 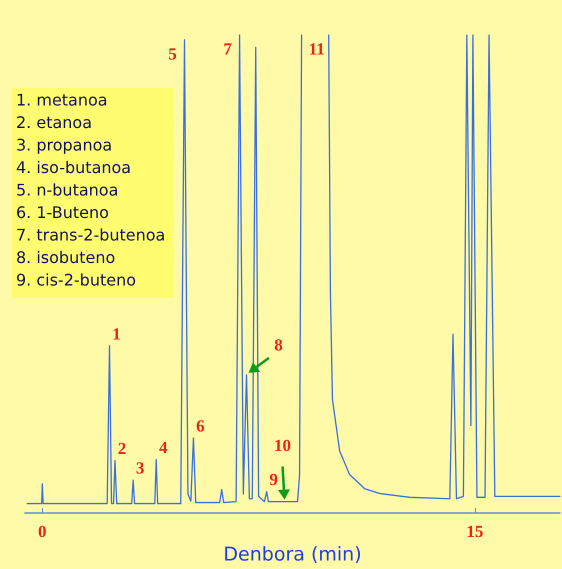 I want to click on annotation: 2, so click(x=122, y=448).